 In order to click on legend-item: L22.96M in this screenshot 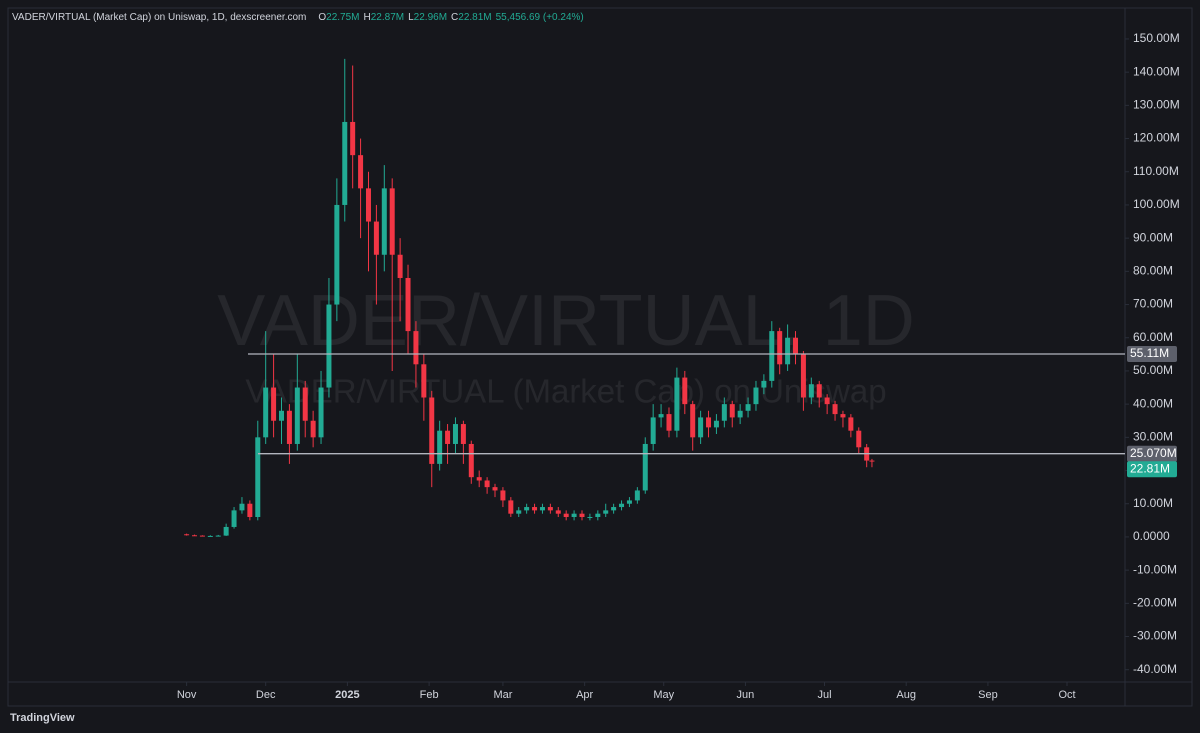, I will do `click(427, 17)`.